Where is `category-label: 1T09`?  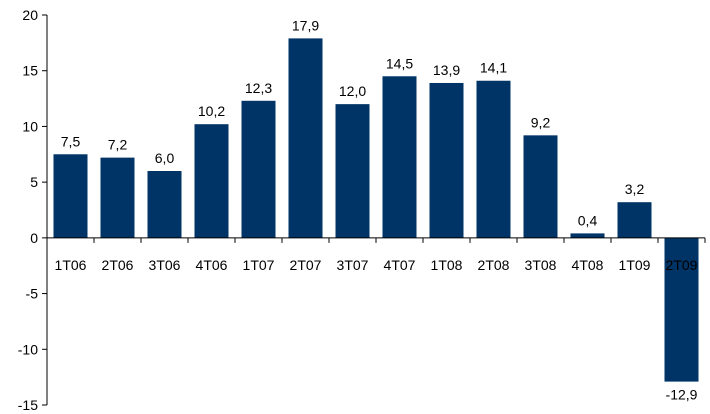
category-label: 1T09 is located at coordinates (635, 265).